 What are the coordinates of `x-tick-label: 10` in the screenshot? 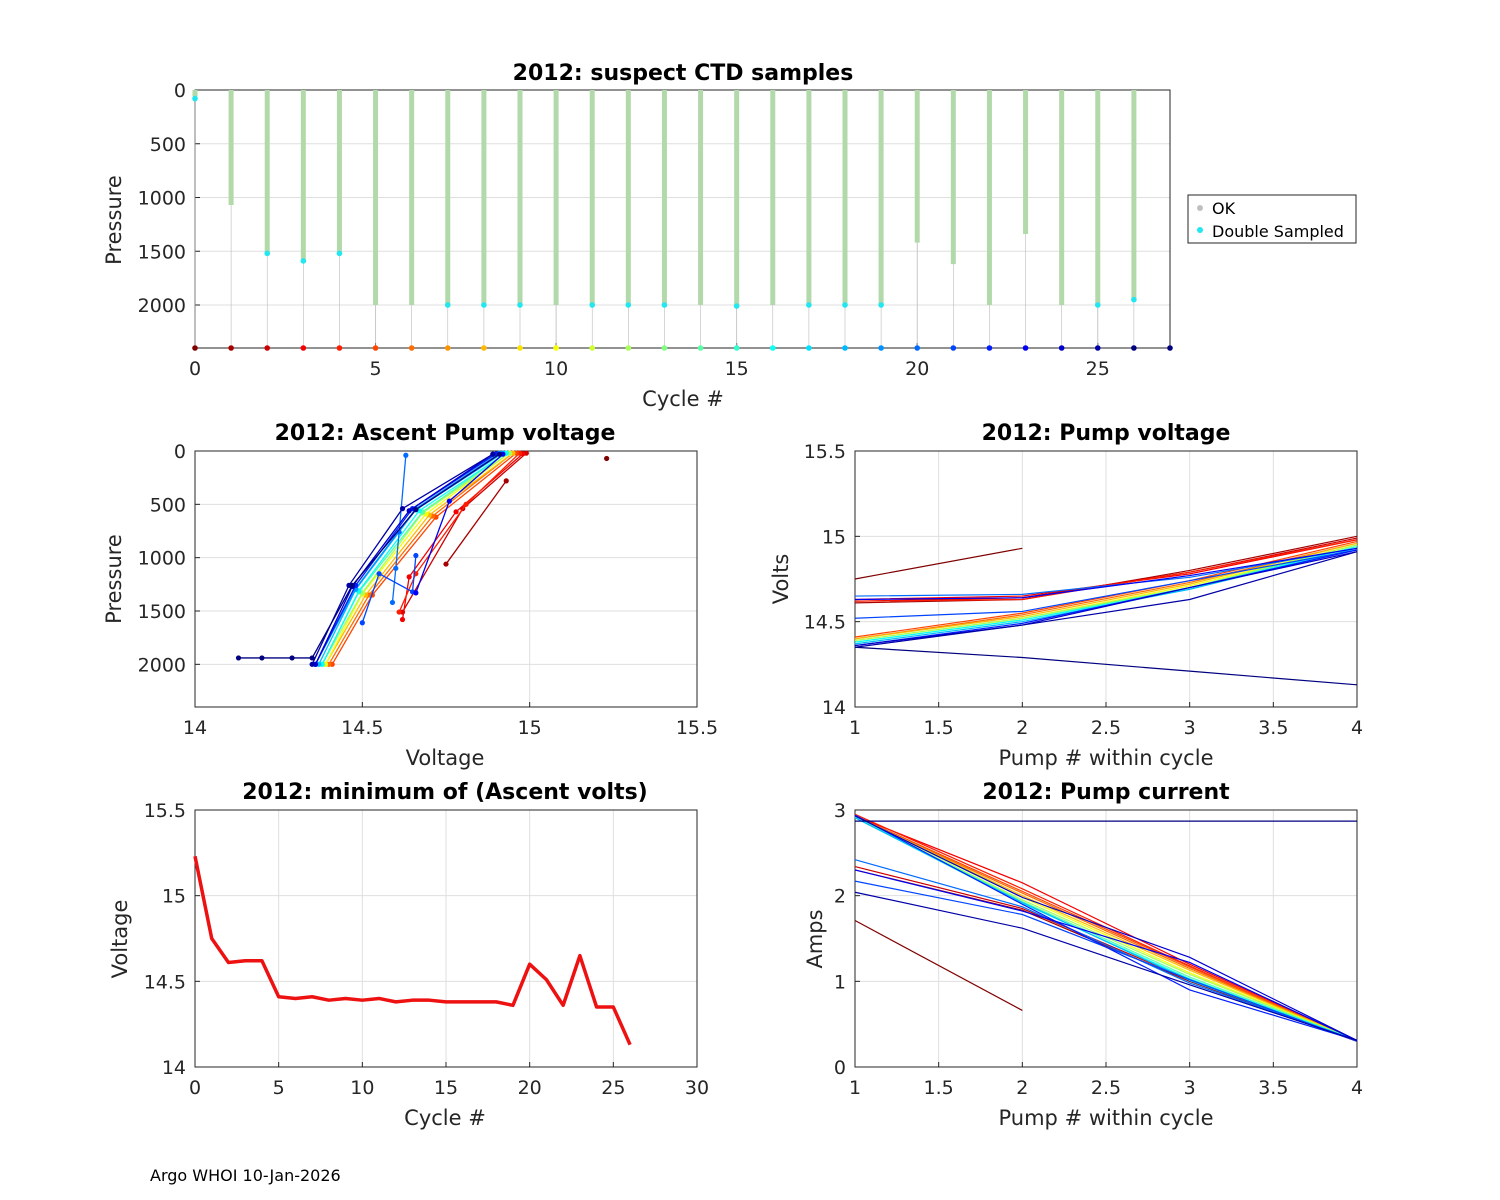 It's located at (362, 1088).